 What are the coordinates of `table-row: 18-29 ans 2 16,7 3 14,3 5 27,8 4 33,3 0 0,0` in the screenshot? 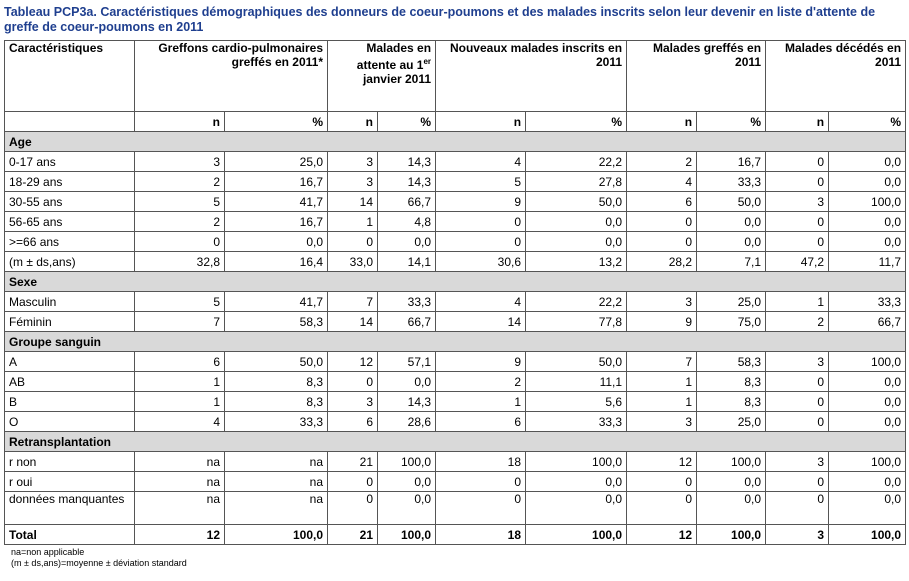 It's located at (455, 181).